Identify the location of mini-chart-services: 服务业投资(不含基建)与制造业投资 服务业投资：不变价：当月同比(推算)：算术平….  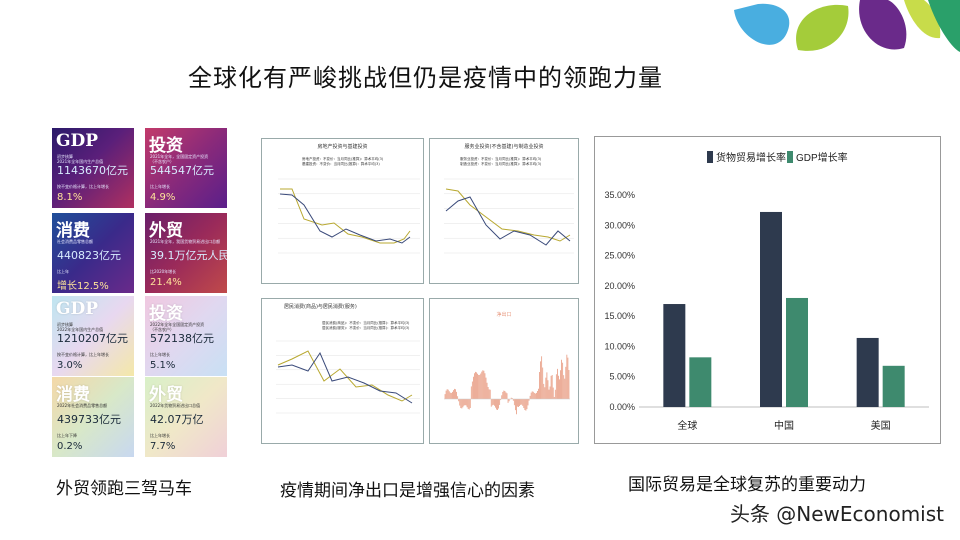
(504, 211).